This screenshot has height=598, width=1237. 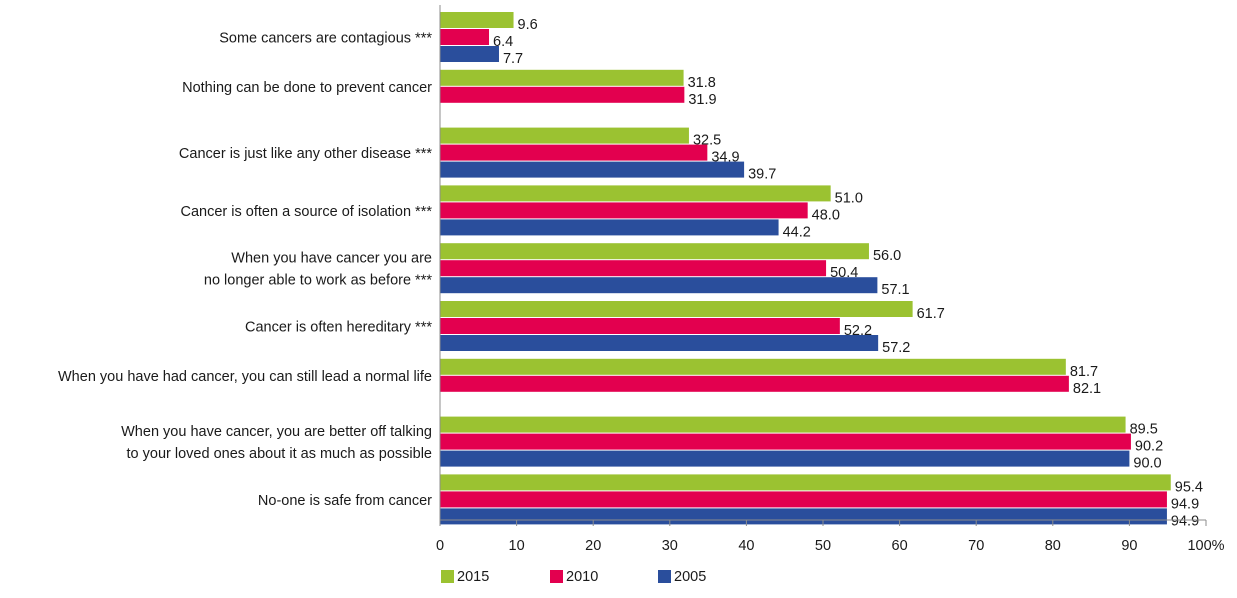 What do you see at coordinates (345, 501) in the screenshot?
I see `category-label: No-one is safe from cancer` at bounding box center [345, 501].